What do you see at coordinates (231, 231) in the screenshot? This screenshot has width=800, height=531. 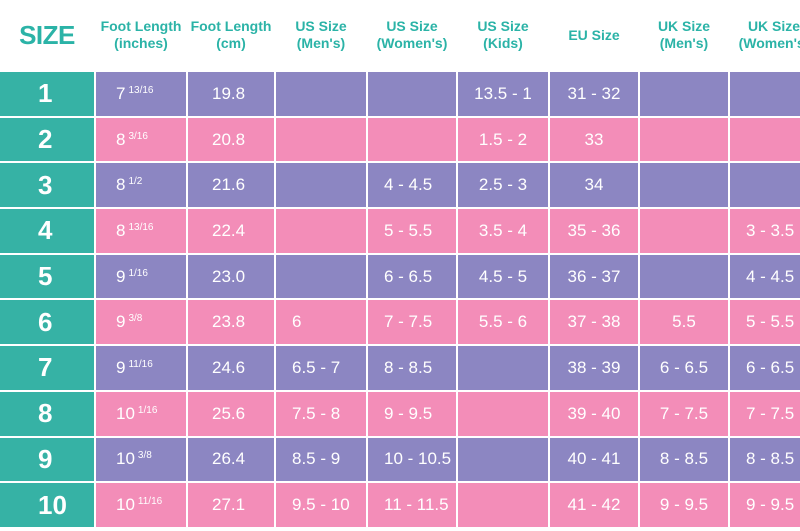 I see `cell-foot-length-cm: 22.4` at bounding box center [231, 231].